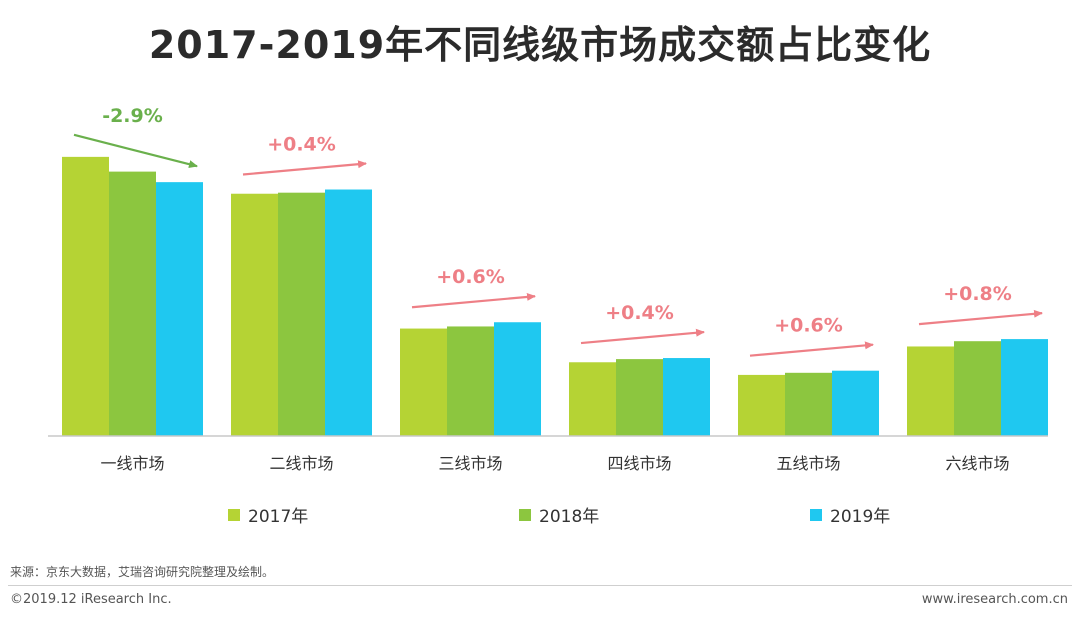 This screenshot has height=621, width=1080. Describe the element at coordinates (761, 405) in the screenshot. I see `bar-五线市场-2017年` at that location.